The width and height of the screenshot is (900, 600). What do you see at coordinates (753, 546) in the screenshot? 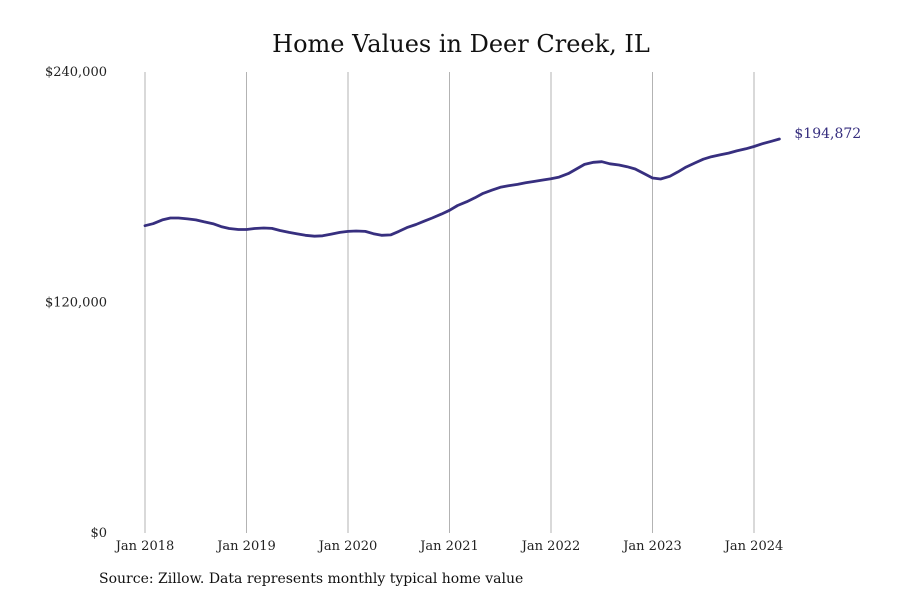
I see `x-tick-label: Jan 2024` at bounding box center [753, 546].